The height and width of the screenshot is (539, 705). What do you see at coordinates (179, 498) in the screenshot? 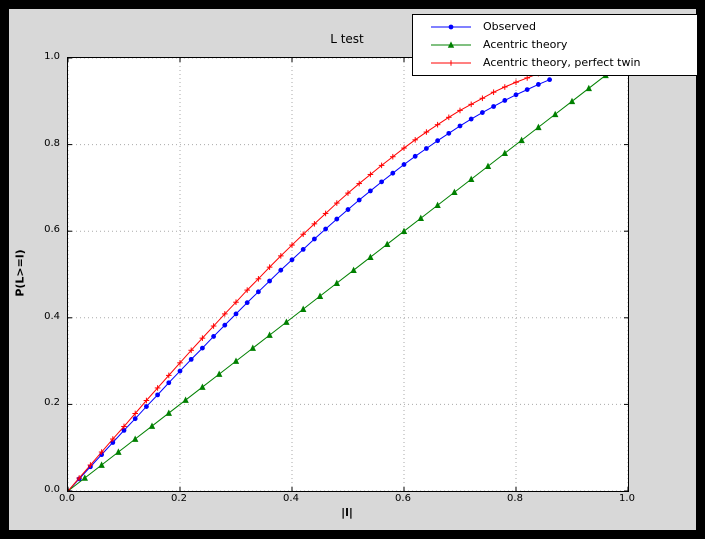
I see `x-tick-label: 0.2` at bounding box center [179, 498].